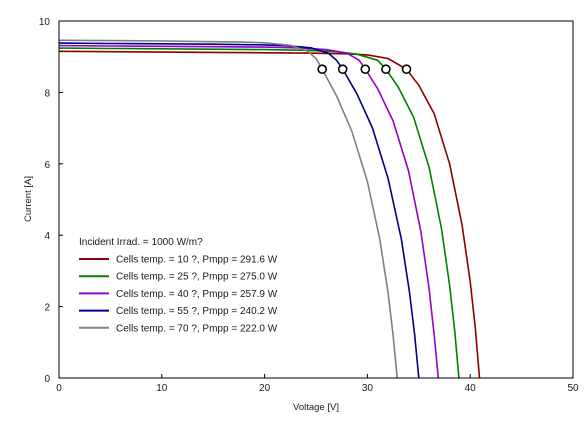  I want to click on y-tick-label-1: 2, so click(47, 308).